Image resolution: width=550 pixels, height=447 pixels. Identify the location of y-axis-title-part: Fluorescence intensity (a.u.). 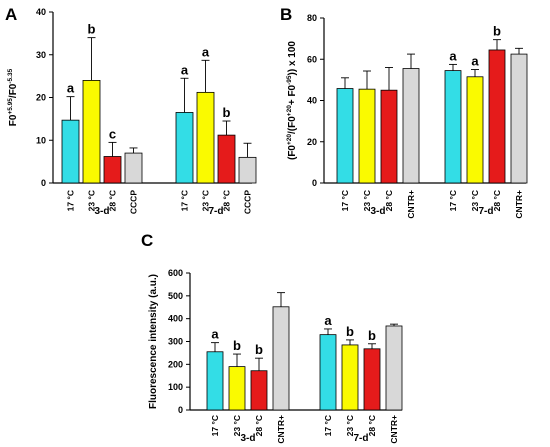
(153, 341).